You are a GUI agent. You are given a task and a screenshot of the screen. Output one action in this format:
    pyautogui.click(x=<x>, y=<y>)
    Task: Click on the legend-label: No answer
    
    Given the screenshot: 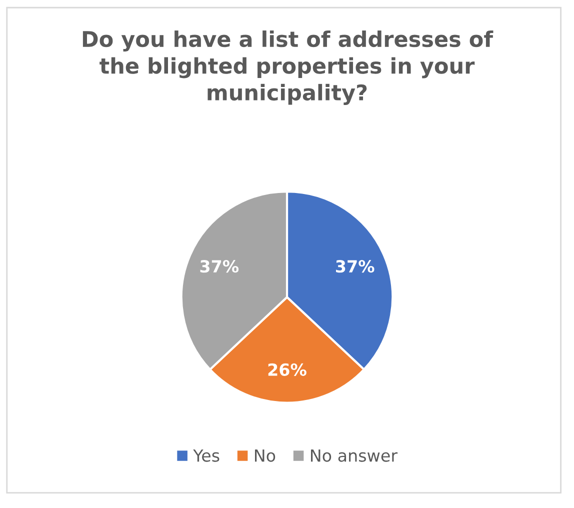 What is the action you would take?
    pyautogui.click(x=354, y=455)
    